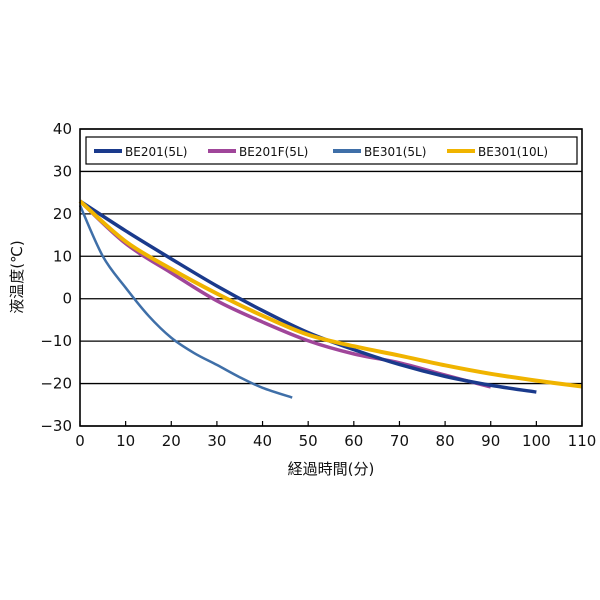  I want to click on y-tick-label: 10, so click(62, 256).